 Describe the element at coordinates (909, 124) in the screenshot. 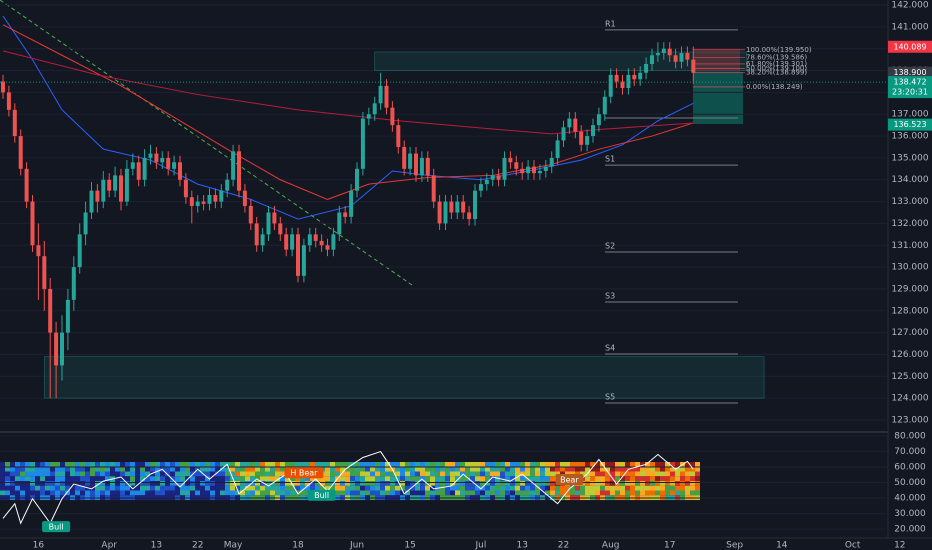

I see `price-tag: 136.523` at that location.